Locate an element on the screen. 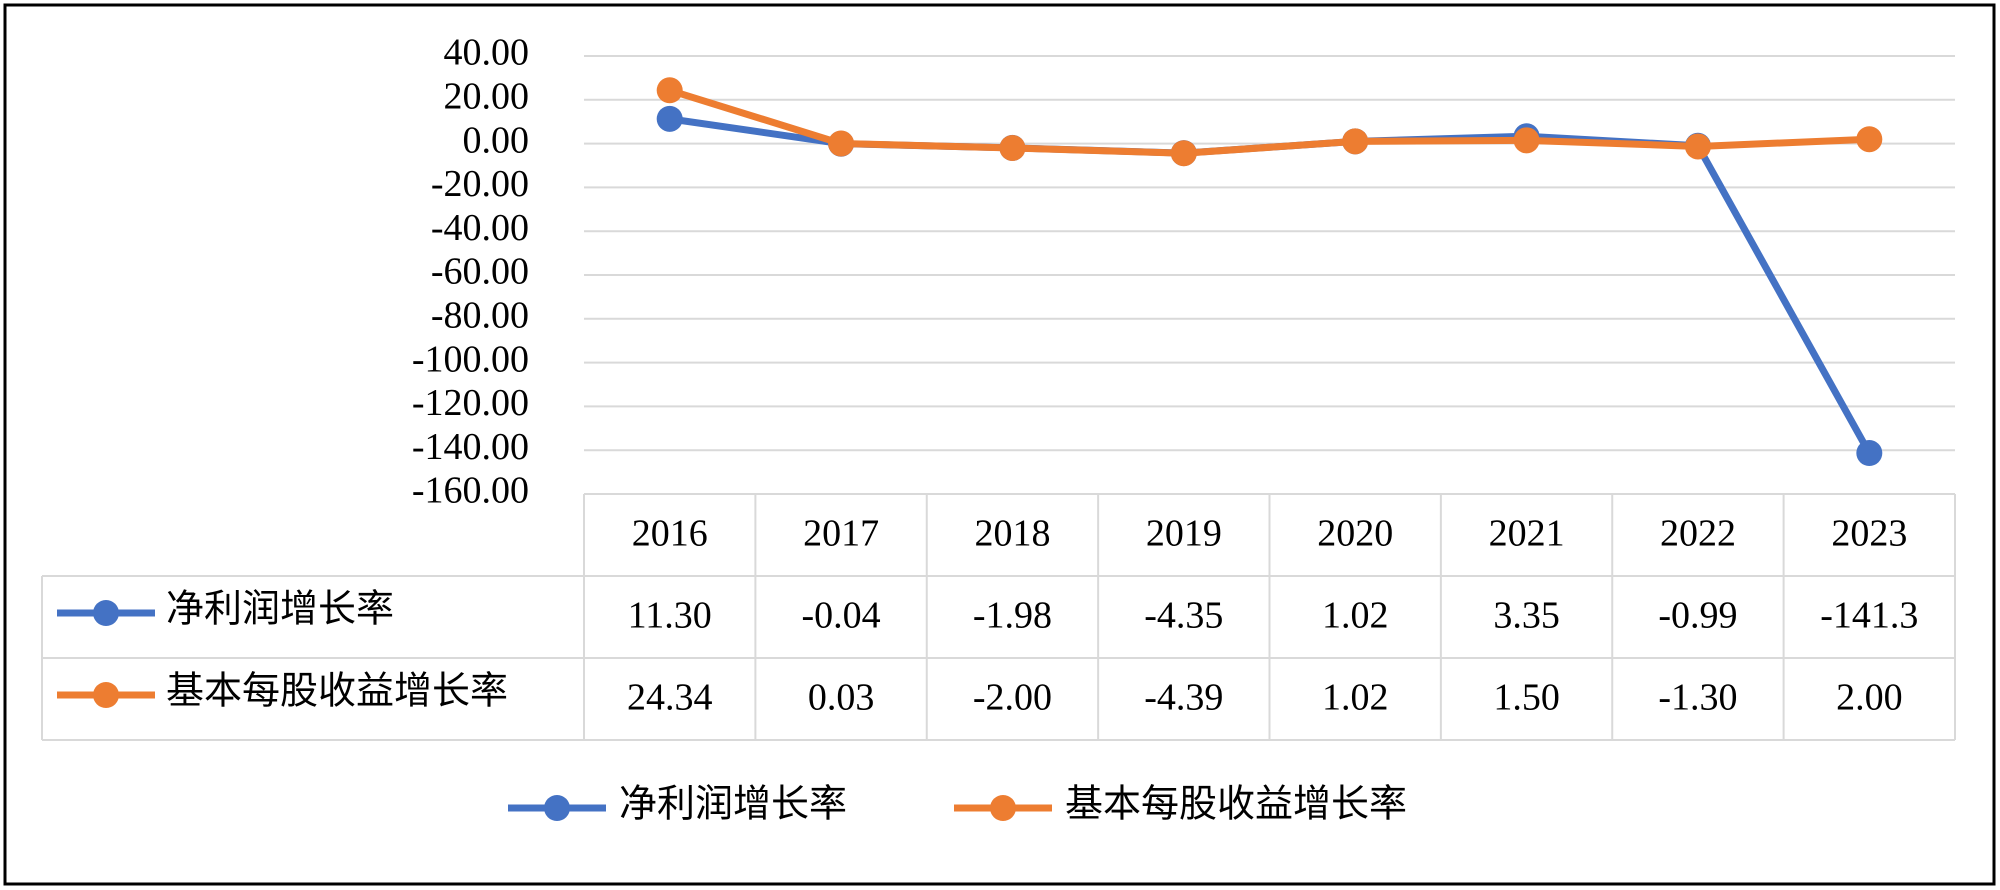 Image resolution: width=2000 pixels, height=890 pixels. table-value: -1.98 is located at coordinates (1012, 616).